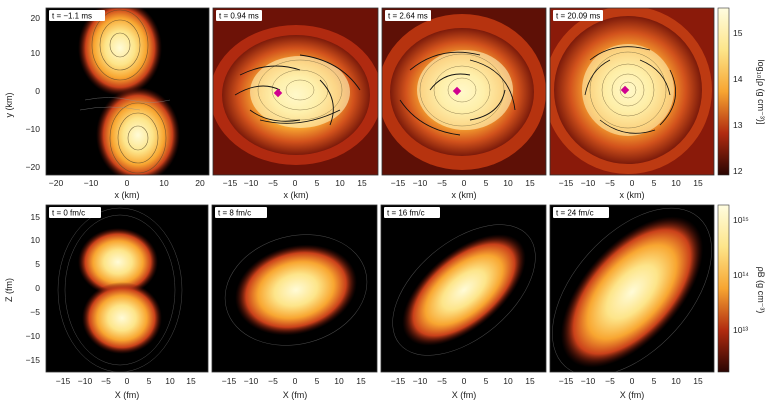 The height and width of the screenshot is (407, 775). I want to click on bottom-panel-3-time-label: t = 16 fm/c, so click(406, 213).